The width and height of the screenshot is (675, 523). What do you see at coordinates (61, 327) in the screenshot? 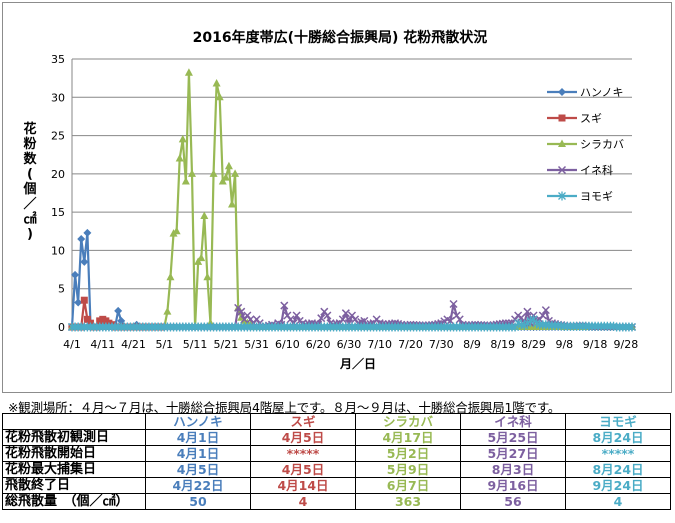
I see `y-tick-label: 0` at bounding box center [61, 327].